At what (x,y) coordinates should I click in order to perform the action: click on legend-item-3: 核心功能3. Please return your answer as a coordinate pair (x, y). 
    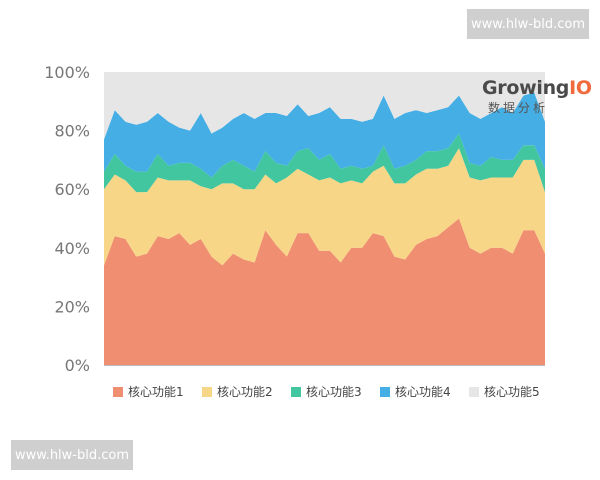
    Looking at the image, I should click on (326, 392).